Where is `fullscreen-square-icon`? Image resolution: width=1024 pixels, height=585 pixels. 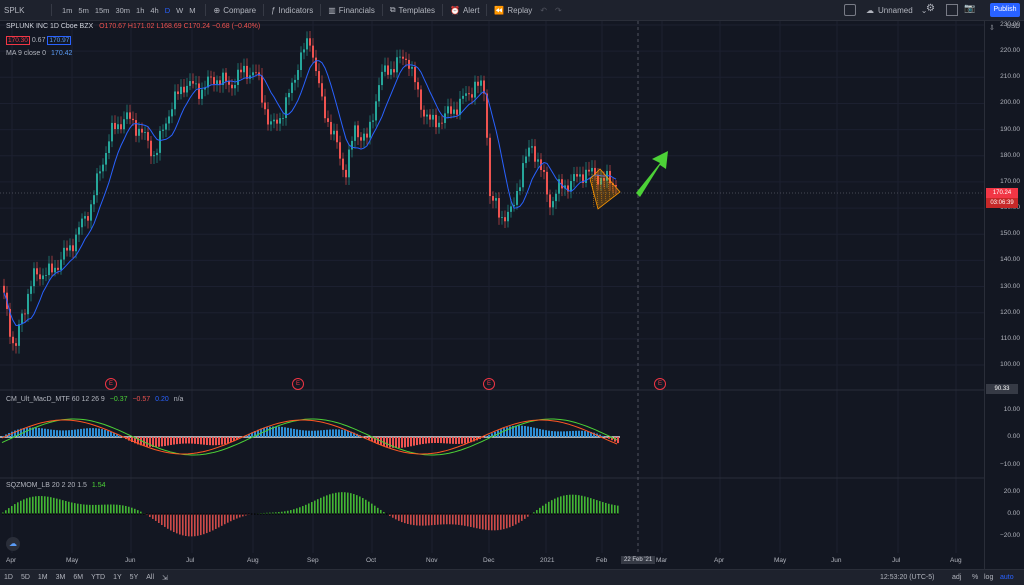 fullscreen-square-icon is located at coordinates (850, 10).